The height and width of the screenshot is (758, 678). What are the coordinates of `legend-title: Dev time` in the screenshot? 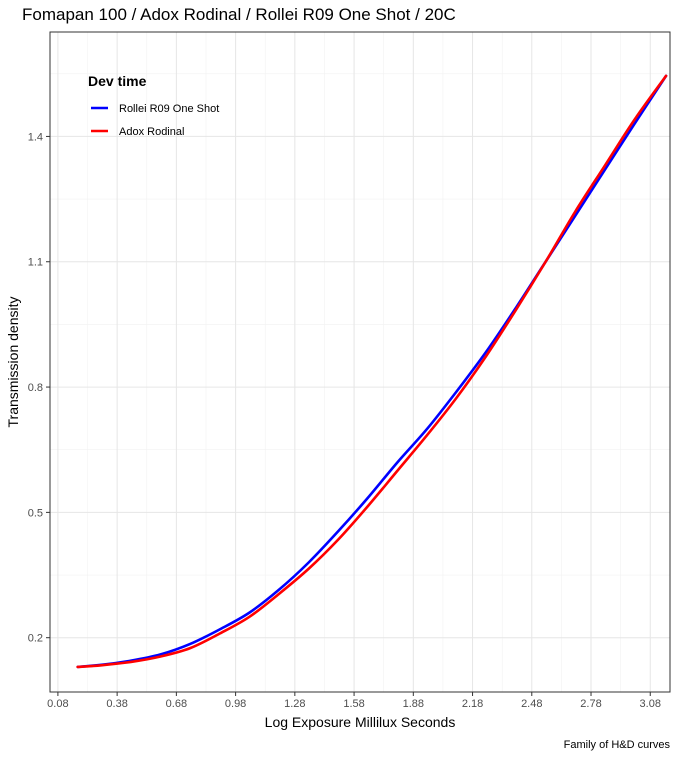 It's located at (117, 81).